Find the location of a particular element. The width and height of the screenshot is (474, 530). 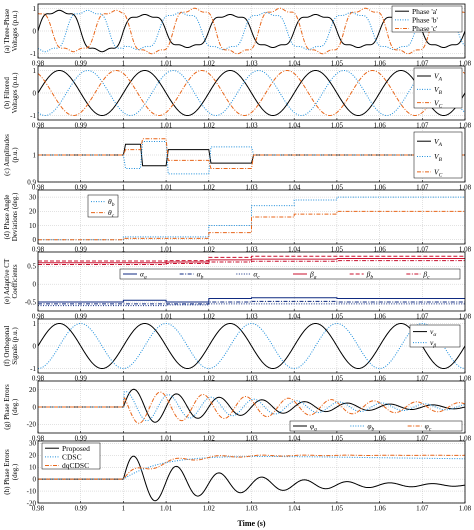

y-tick-label: -10 is located at coordinates (32, 491).